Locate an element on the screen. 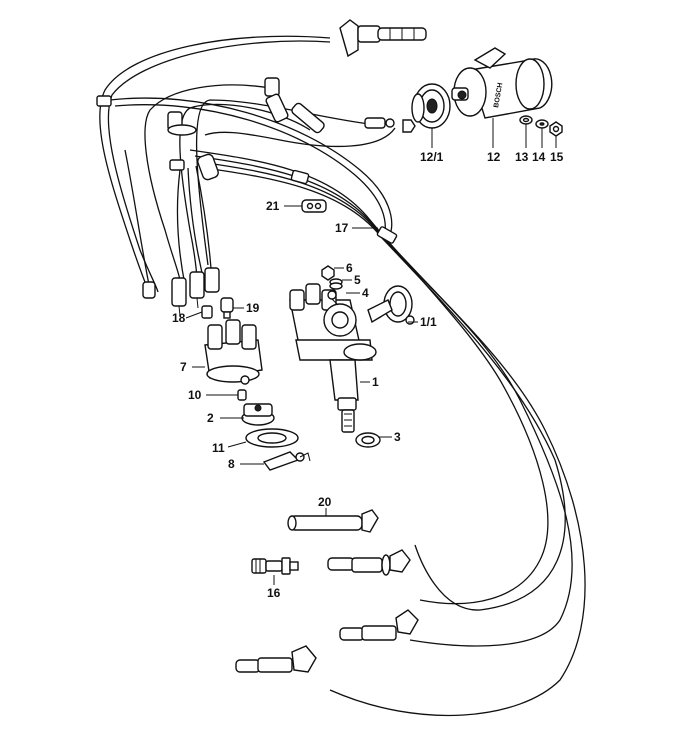  callout-2: 2 is located at coordinates (210, 418).